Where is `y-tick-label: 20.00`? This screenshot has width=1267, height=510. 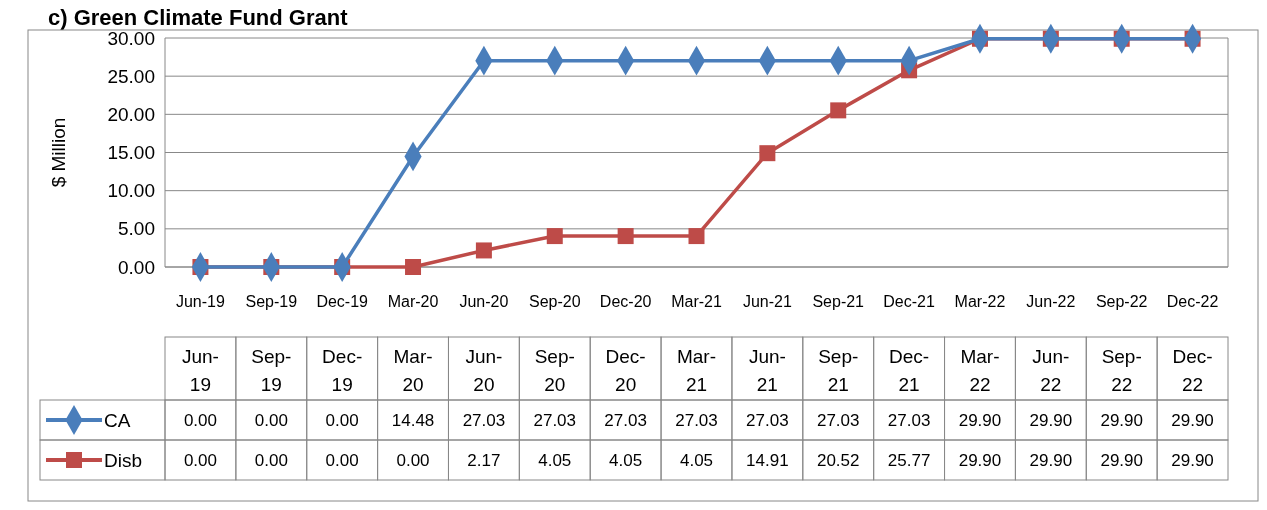 y-tick-label: 20.00 is located at coordinates (131, 114).